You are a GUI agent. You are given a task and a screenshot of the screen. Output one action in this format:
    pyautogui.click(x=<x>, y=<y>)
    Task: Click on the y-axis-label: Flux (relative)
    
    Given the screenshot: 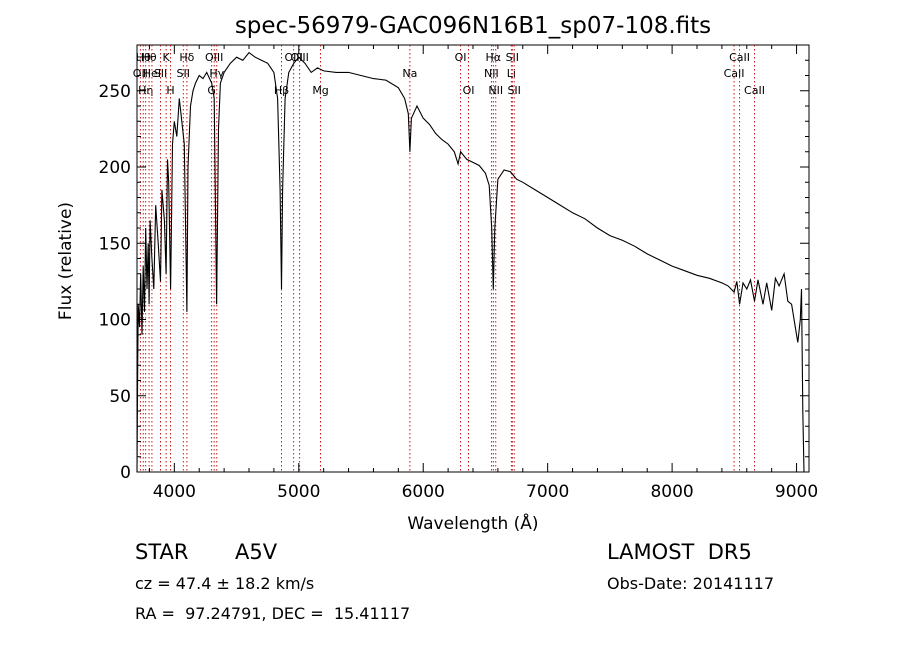 What is the action you would take?
    pyautogui.click(x=66, y=261)
    